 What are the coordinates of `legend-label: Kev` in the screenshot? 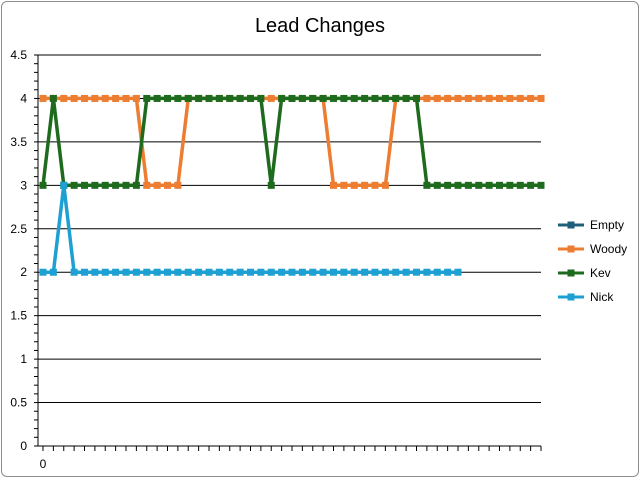 It's located at (600, 273).